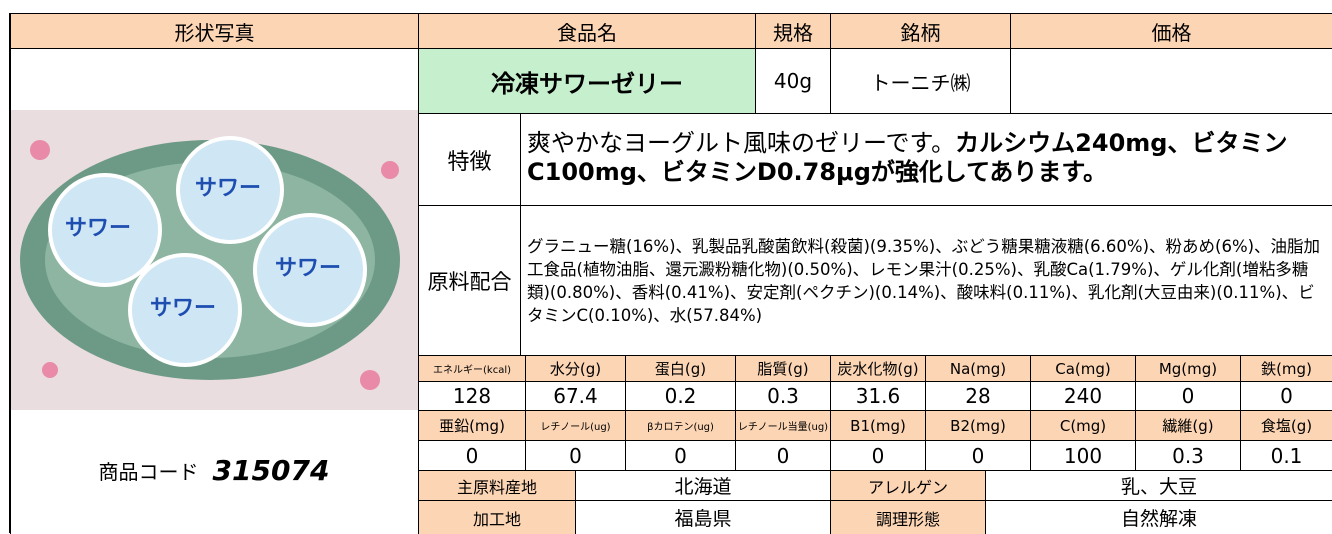  Describe the element at coordinates (497, 485) in the screenshot. I see `table-cell: 主原料産地` at that location.